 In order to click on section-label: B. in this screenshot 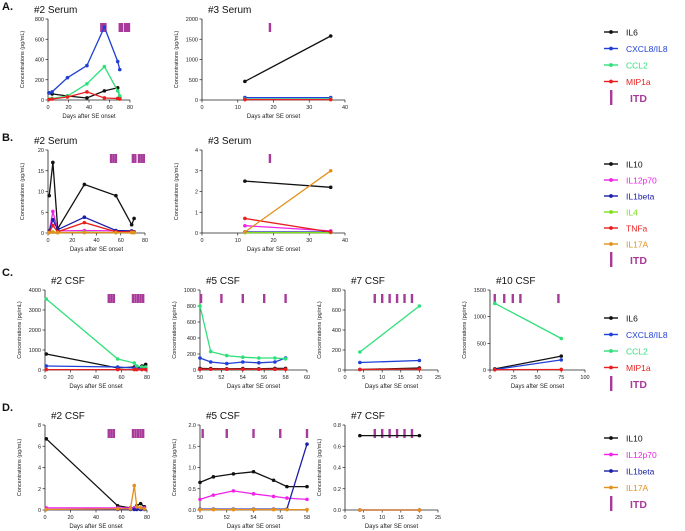, I will do `click(7, 138)`.